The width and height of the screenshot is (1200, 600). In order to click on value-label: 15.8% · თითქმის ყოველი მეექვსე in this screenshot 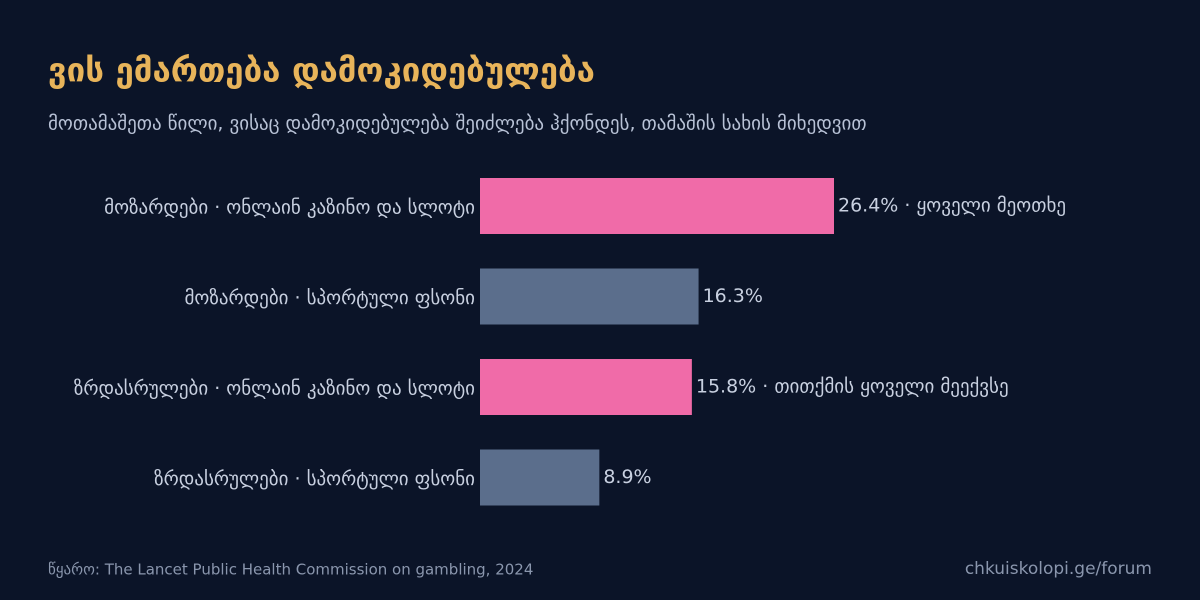, I will do `click(852, 387)`.